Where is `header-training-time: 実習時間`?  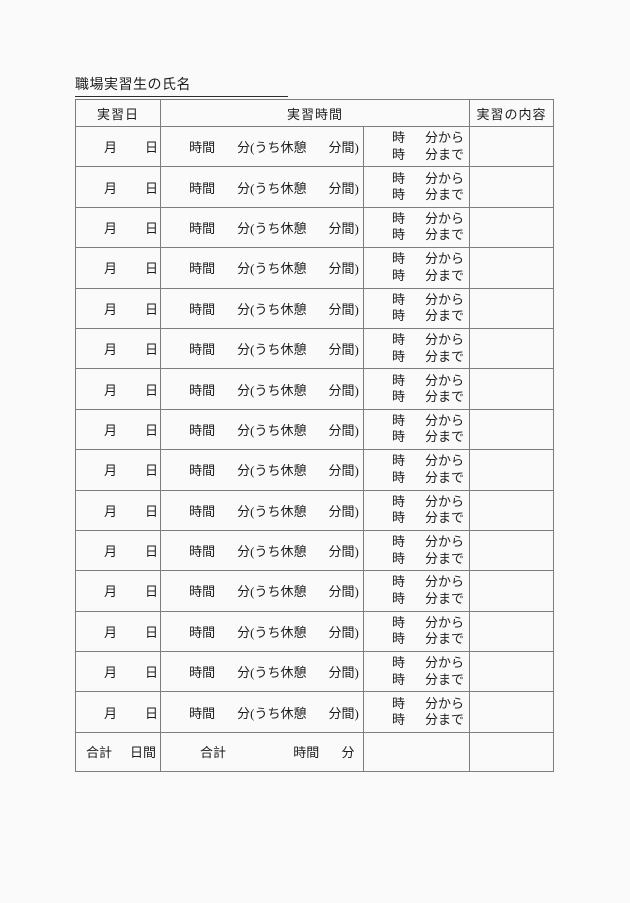 header-training-time: 実習時間 is located at coordinates (315, 113).